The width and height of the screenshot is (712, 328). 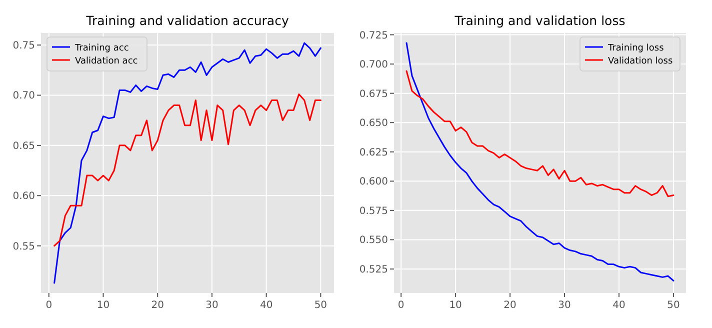 What do you see at coordinates (373, 182) in the screenshot?
I see `y-tick-label: 0.600` at bounding box center [373, 182].